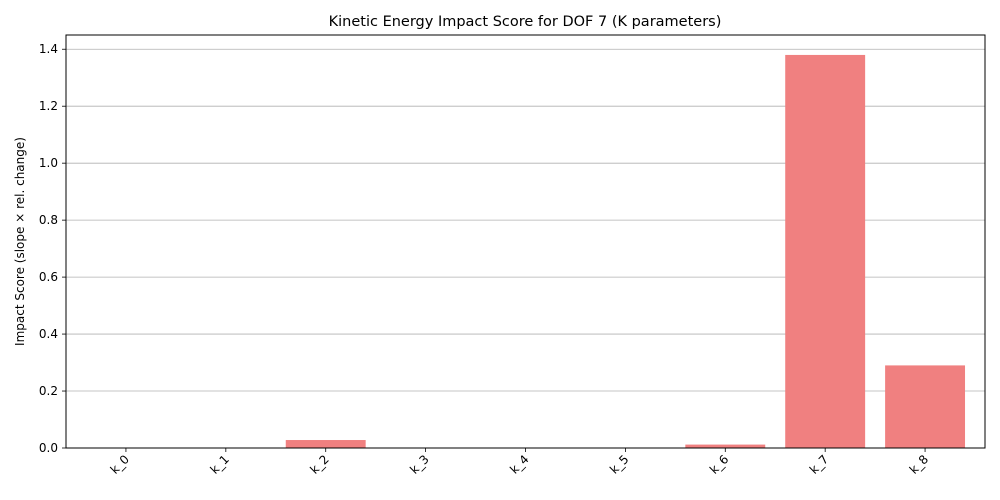  Describe the element at coordinates (419, 464) in the screenshot. I see `x-tick-label: k_3` at that location.